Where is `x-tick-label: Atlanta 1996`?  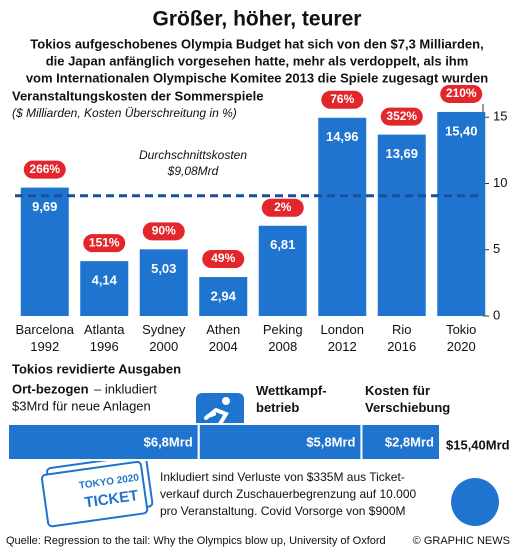
x-tick-label: Atlanta 1996 is located at coordinates (104, 338).